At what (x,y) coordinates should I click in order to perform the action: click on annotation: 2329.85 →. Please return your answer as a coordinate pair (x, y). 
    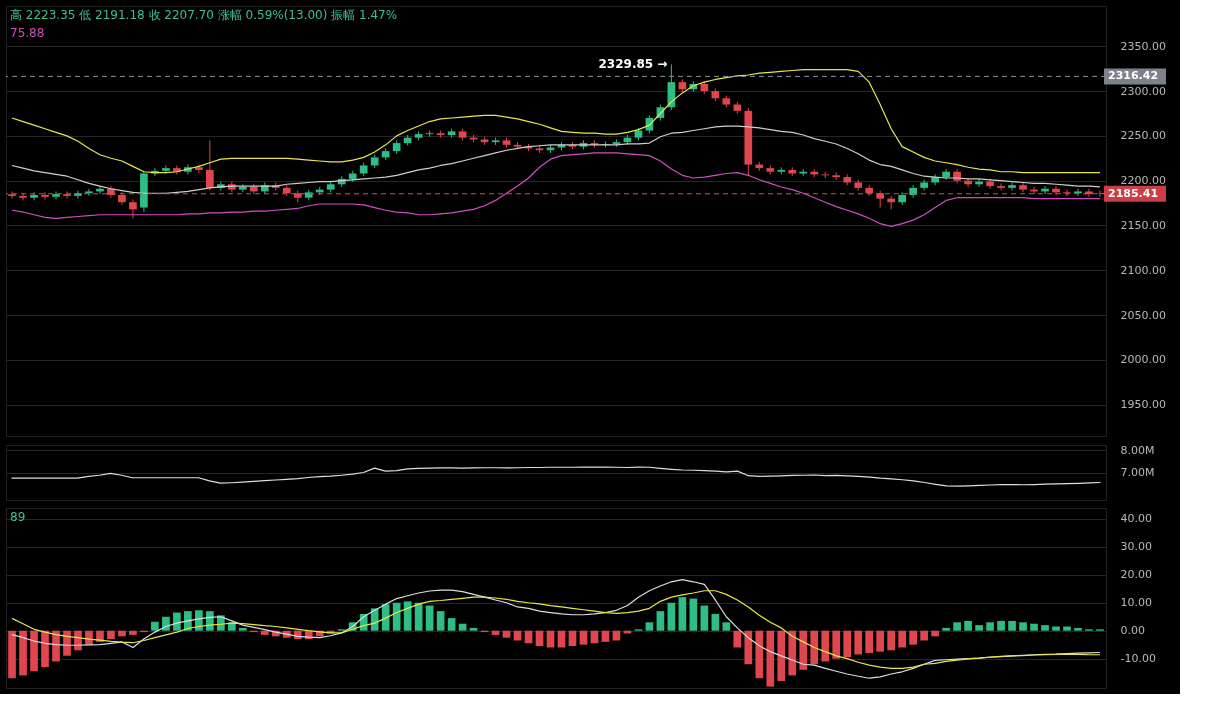
    Looking at the image, I should click on (633, 64).